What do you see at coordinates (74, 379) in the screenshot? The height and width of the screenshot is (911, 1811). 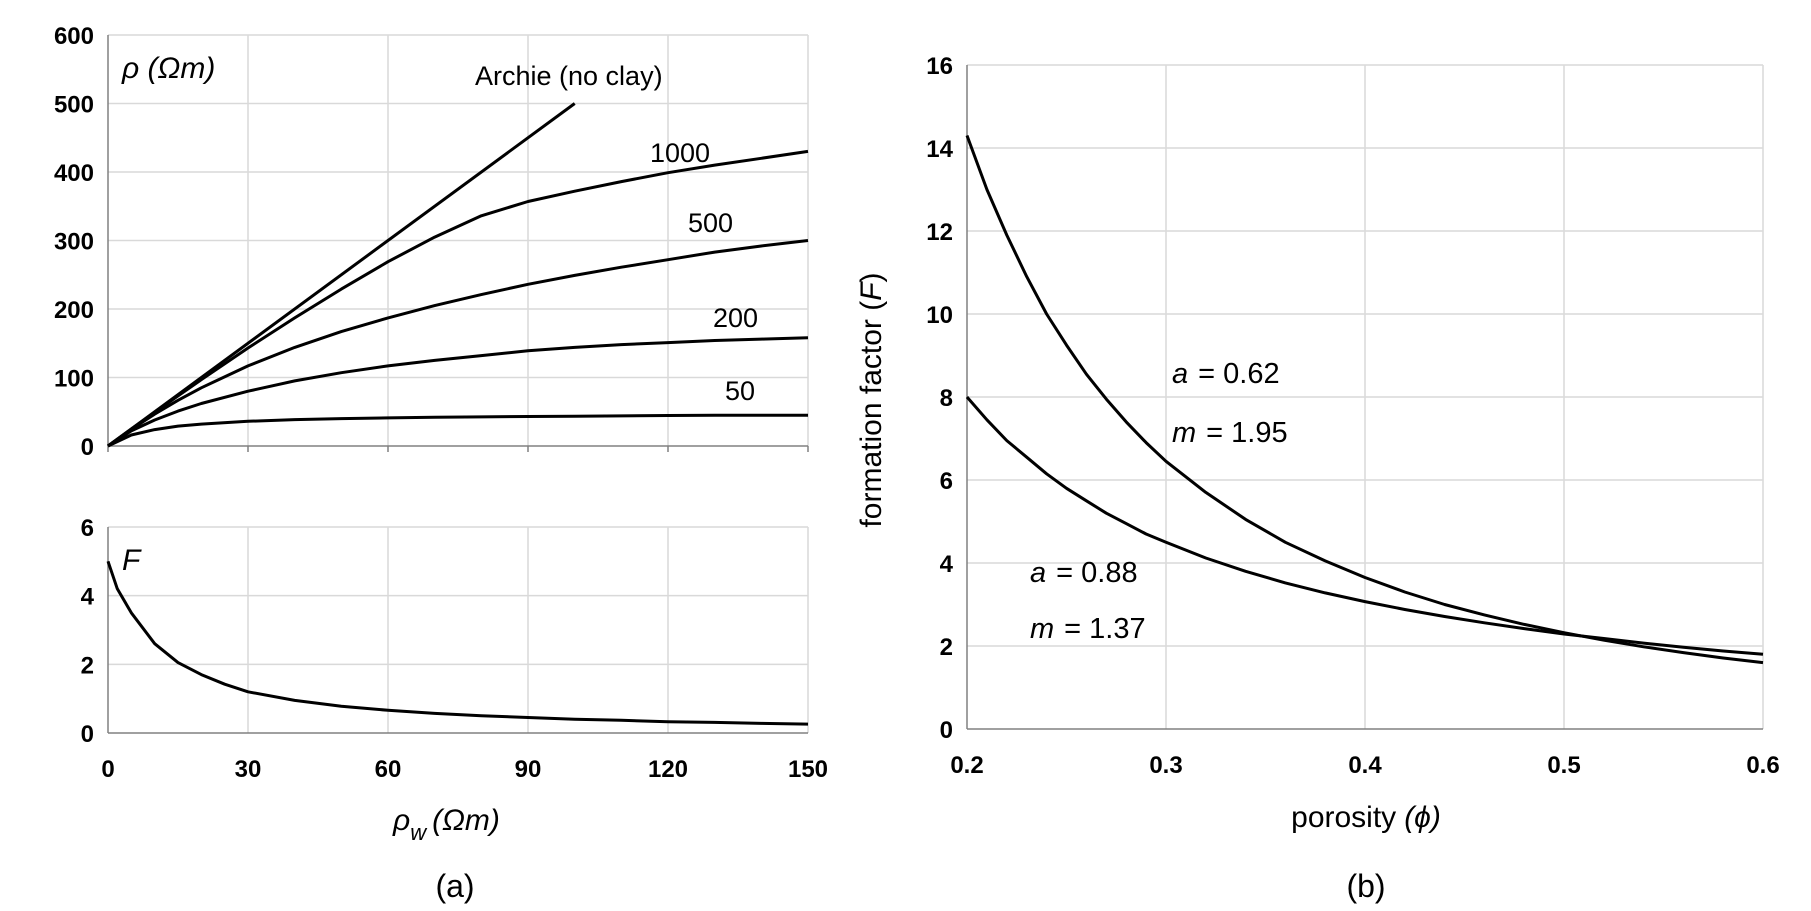 I see `y-tick-label: 100` at bounding box center [74, 379].